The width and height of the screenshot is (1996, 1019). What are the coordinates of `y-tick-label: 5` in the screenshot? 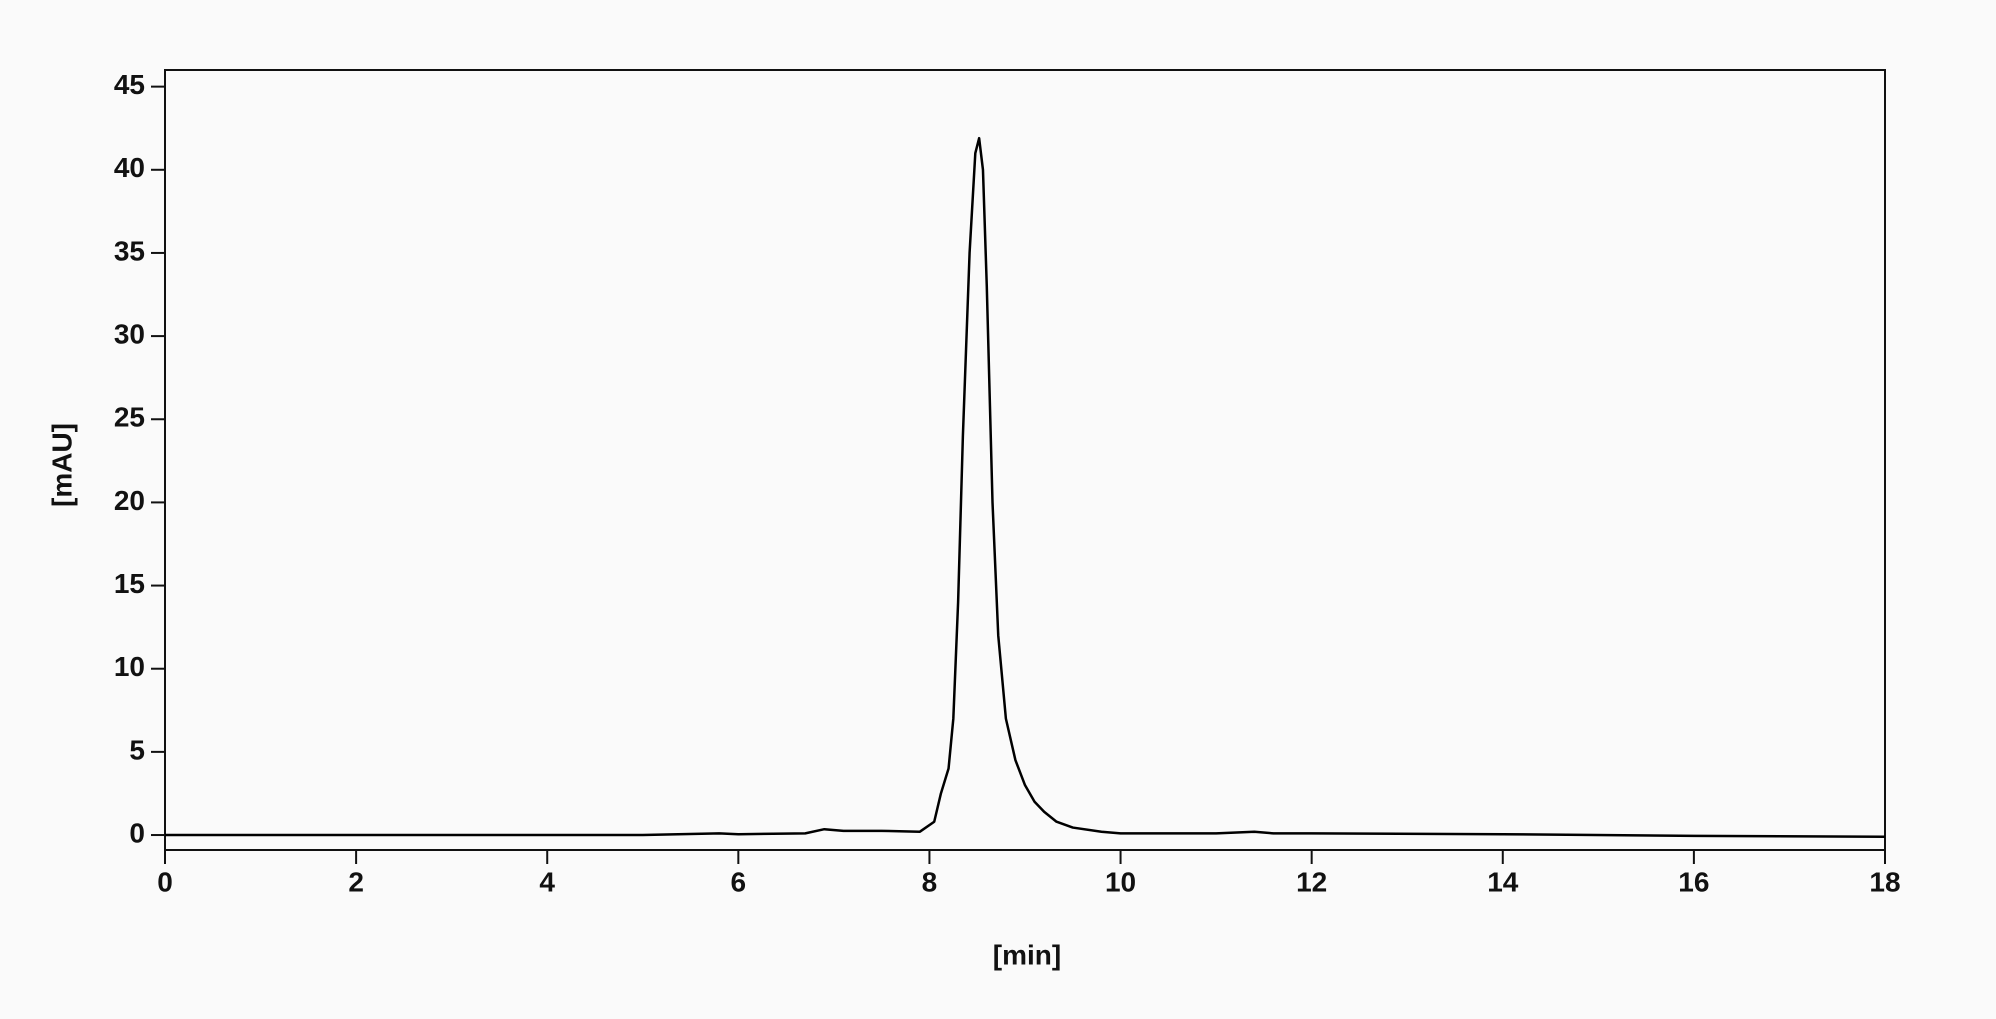 It's located at (137, 749).